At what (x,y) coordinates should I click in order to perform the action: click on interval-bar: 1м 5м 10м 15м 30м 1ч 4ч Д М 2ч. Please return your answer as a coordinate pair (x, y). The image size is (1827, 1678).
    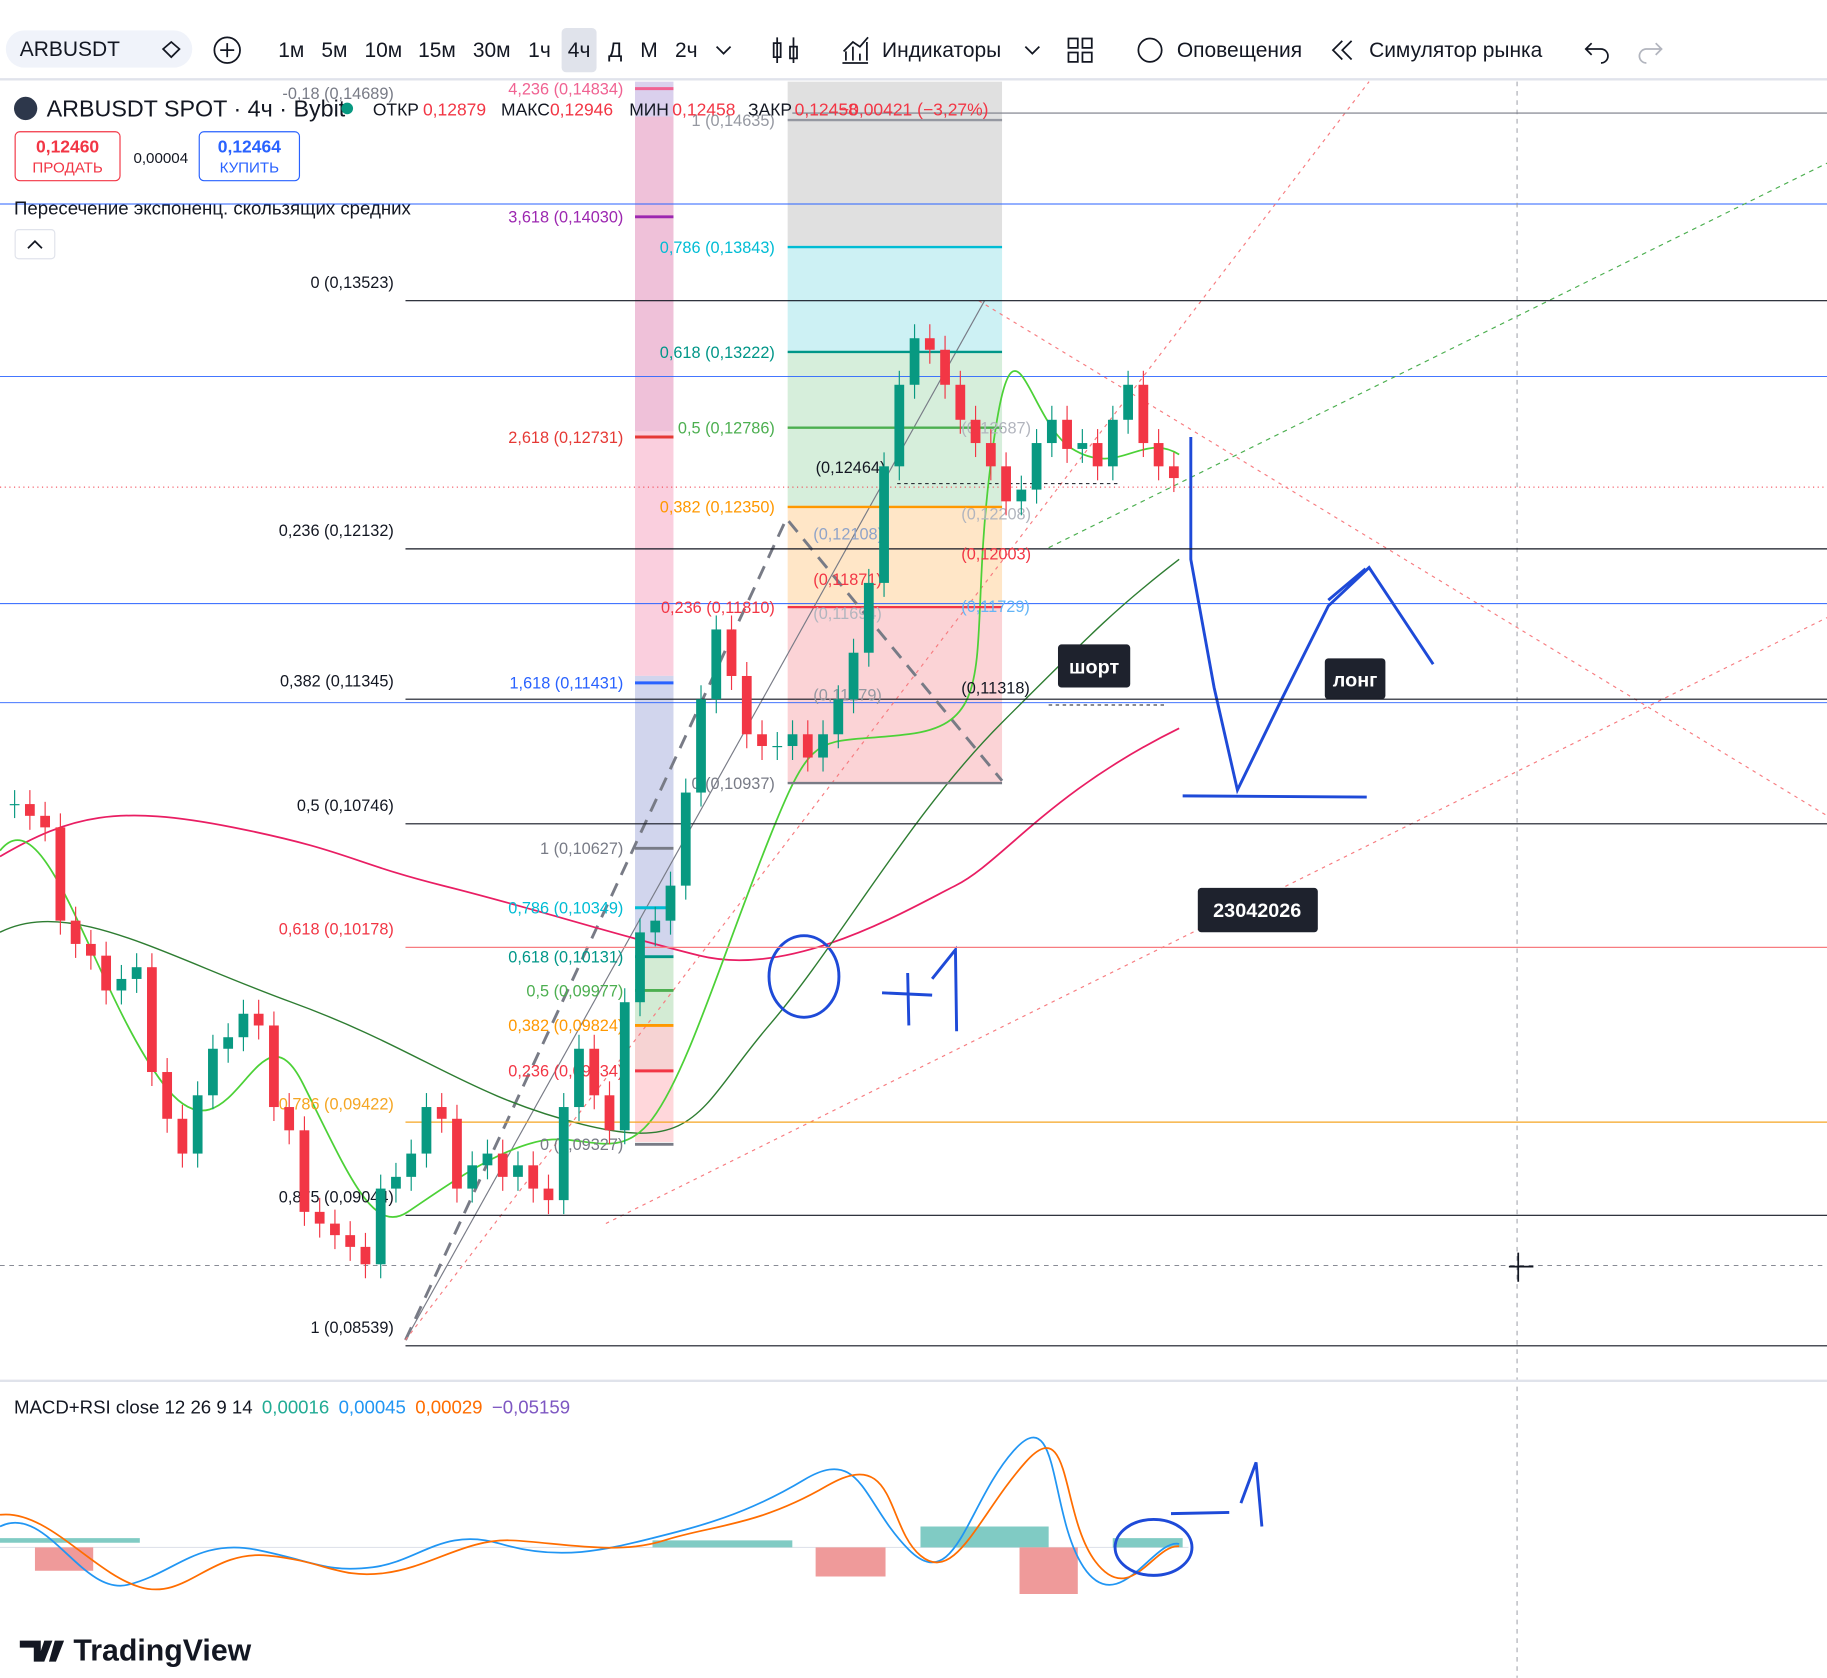
    Looking at the image, I should click on (488, 50).